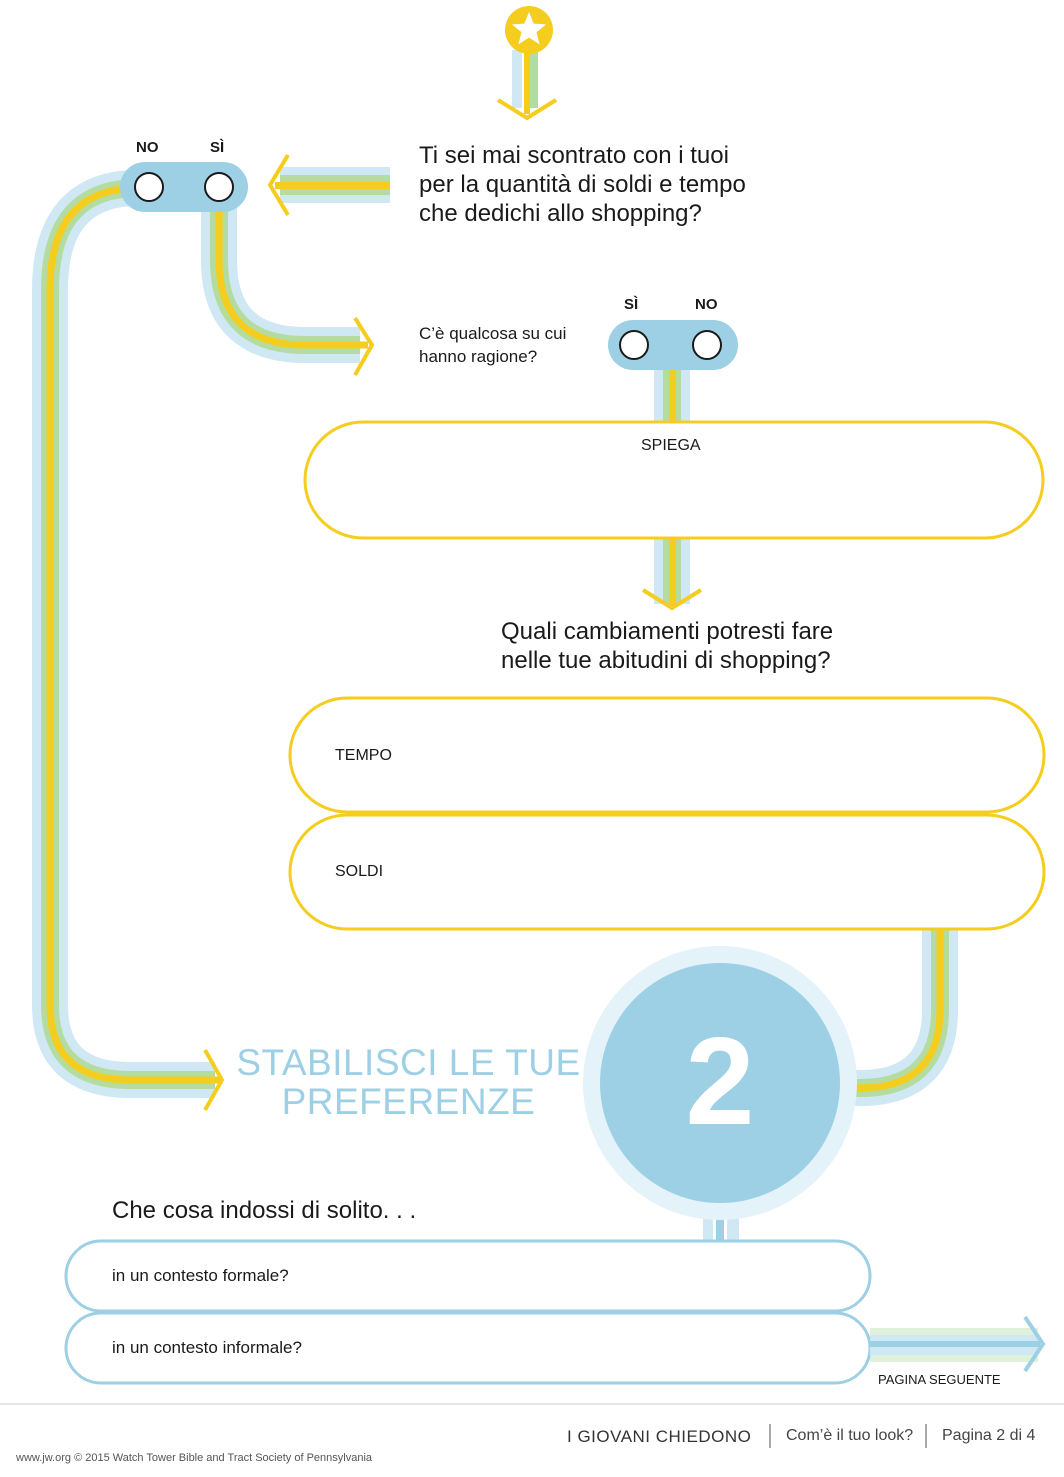 This screenshot has width=1064, height=1477. Describe the element at coordinates (706, 304) in the screenshot. I see `question2-no-label: NO` at that location.